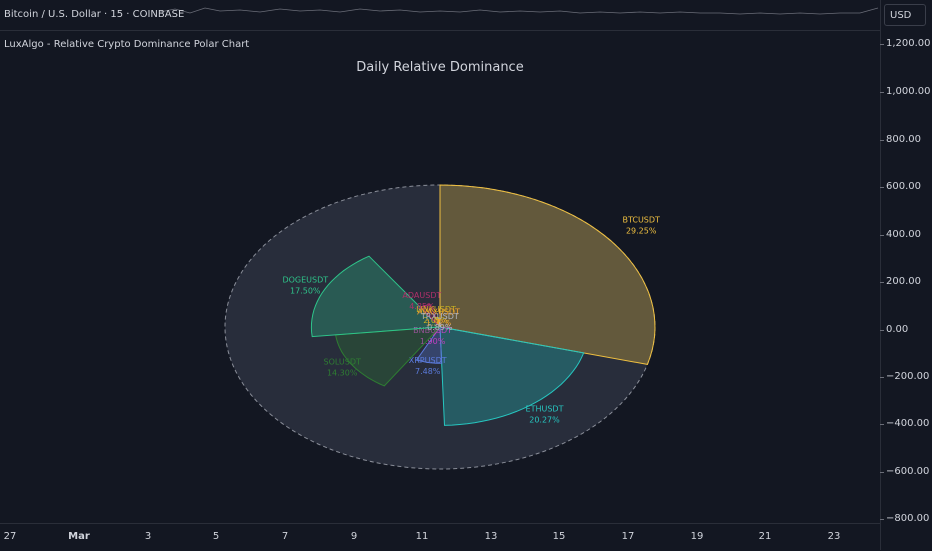 Image resolution: width=932 pixels, height=551 pixels. Describe the element at coordinates (908, 91) in the screenshot. I see `price-tick-label: 1,000.00` at that location.